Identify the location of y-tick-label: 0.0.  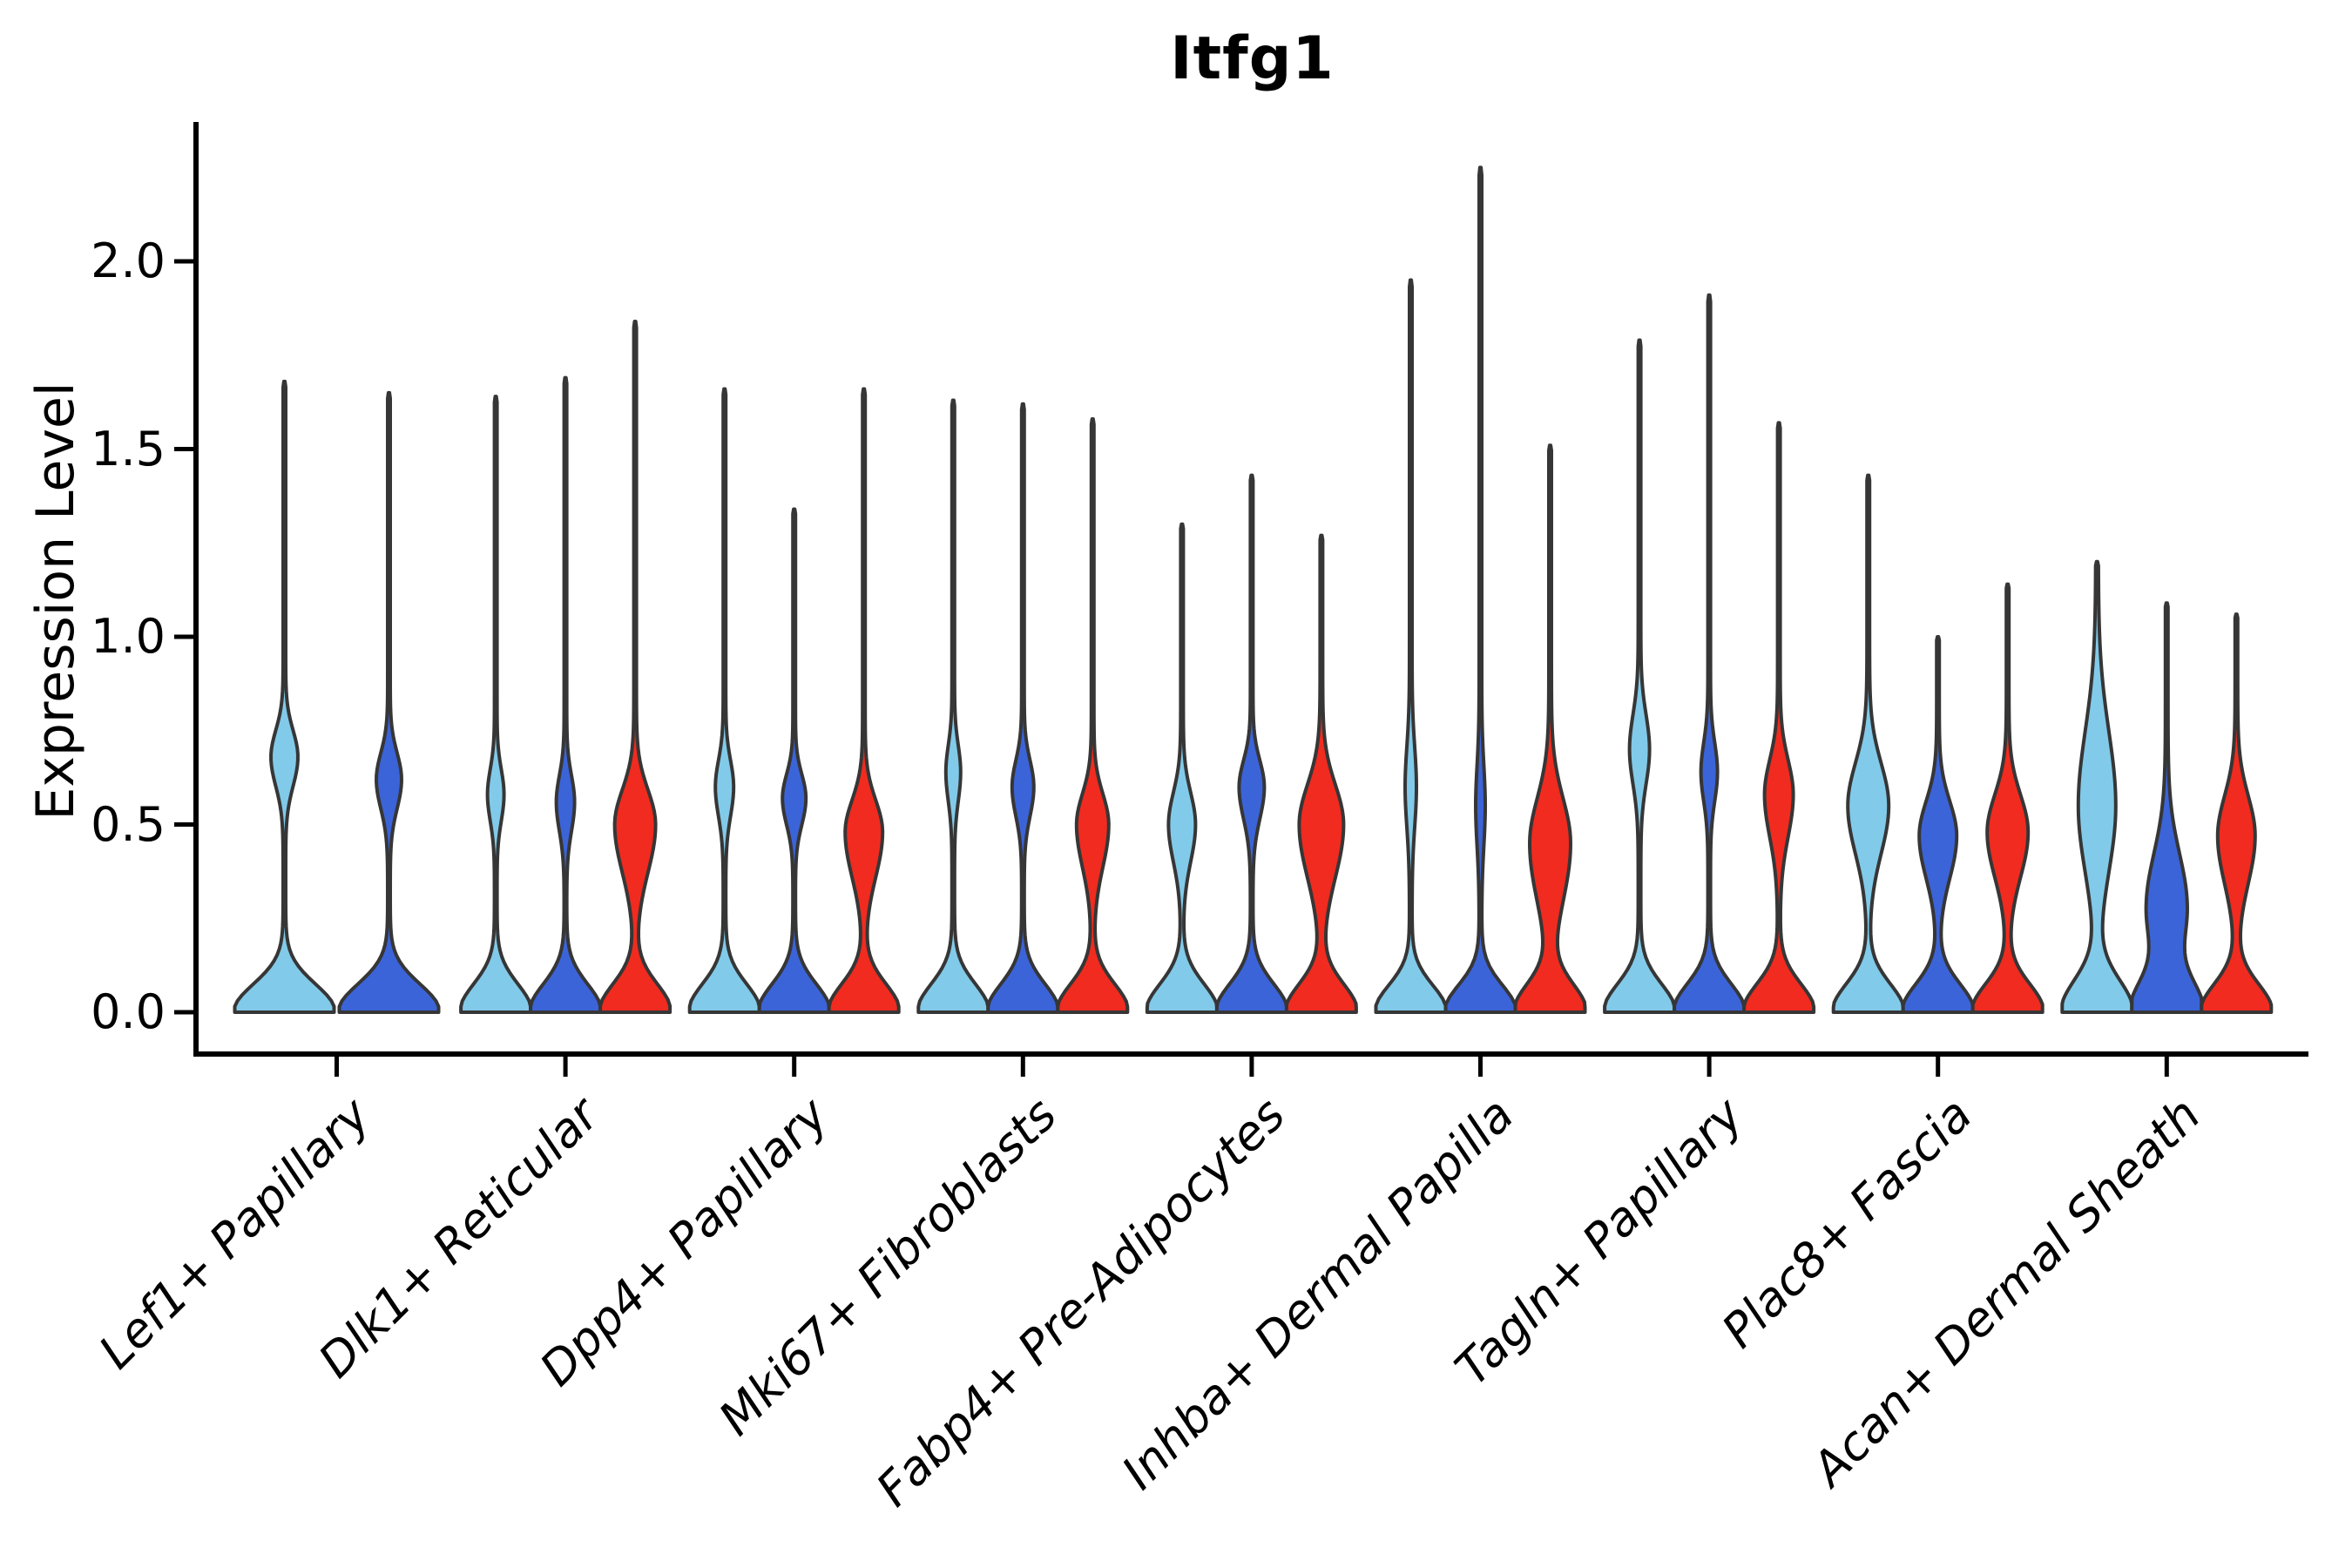
(129, 1012).